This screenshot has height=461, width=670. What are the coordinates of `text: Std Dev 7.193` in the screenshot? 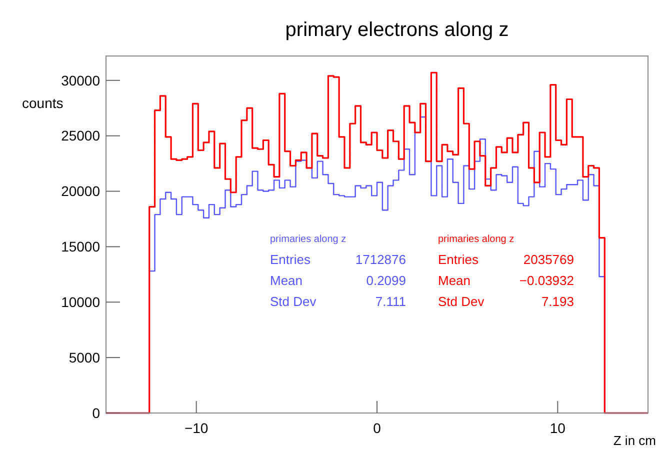 It's located at (506, 301).